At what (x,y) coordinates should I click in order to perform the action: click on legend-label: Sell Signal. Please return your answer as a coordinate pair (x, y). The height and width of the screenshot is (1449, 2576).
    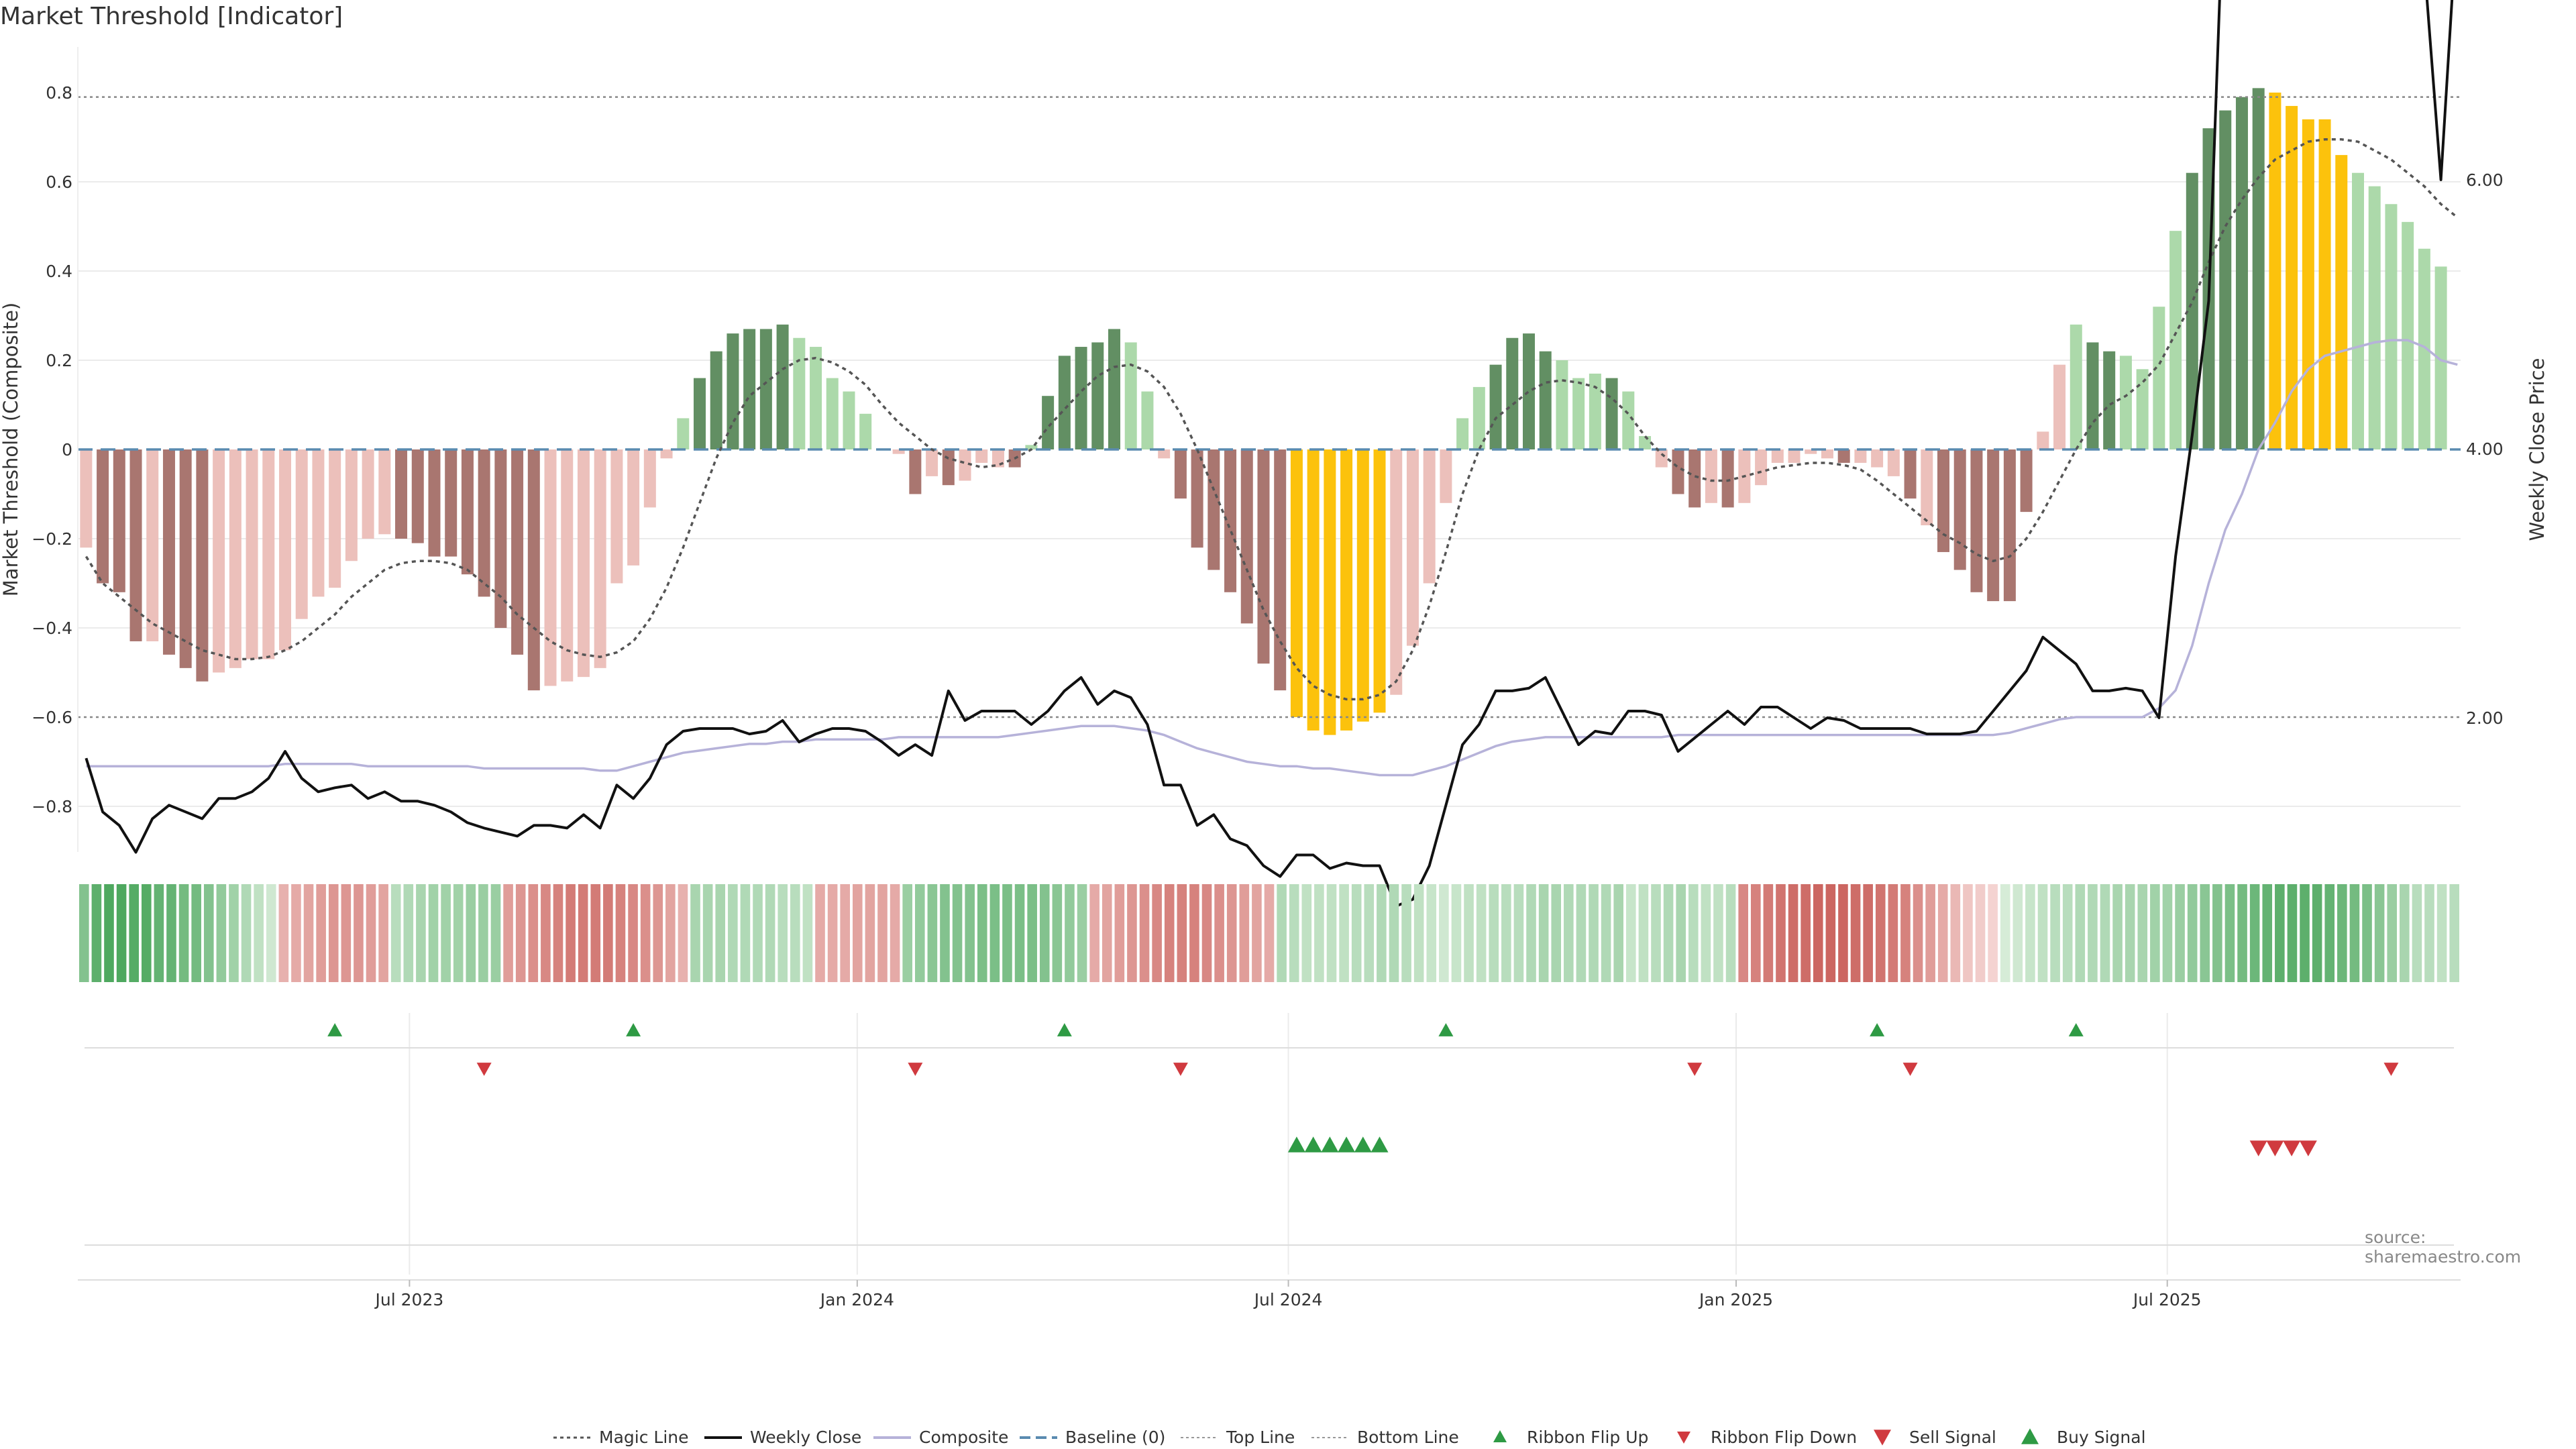
    Looking at the image, I should click on (1952, 1437).